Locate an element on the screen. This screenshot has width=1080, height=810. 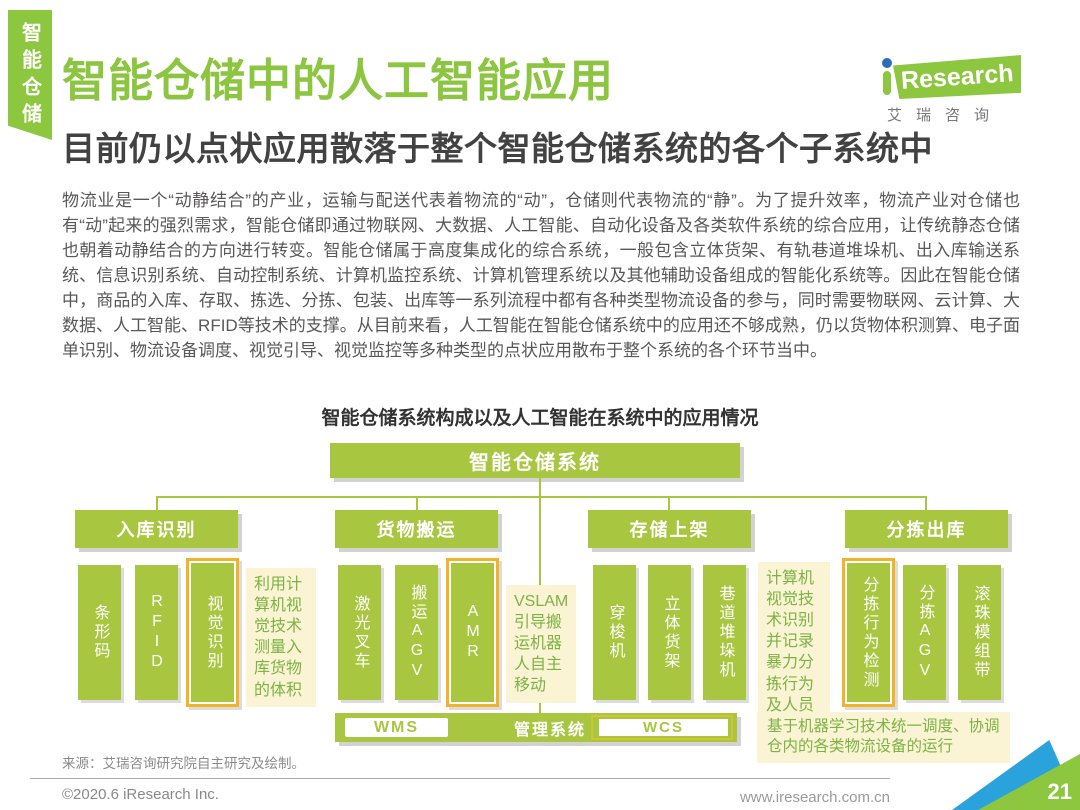
iresearch-logo: Research 艾瑞咨询 is located at coordinates (945, 88).